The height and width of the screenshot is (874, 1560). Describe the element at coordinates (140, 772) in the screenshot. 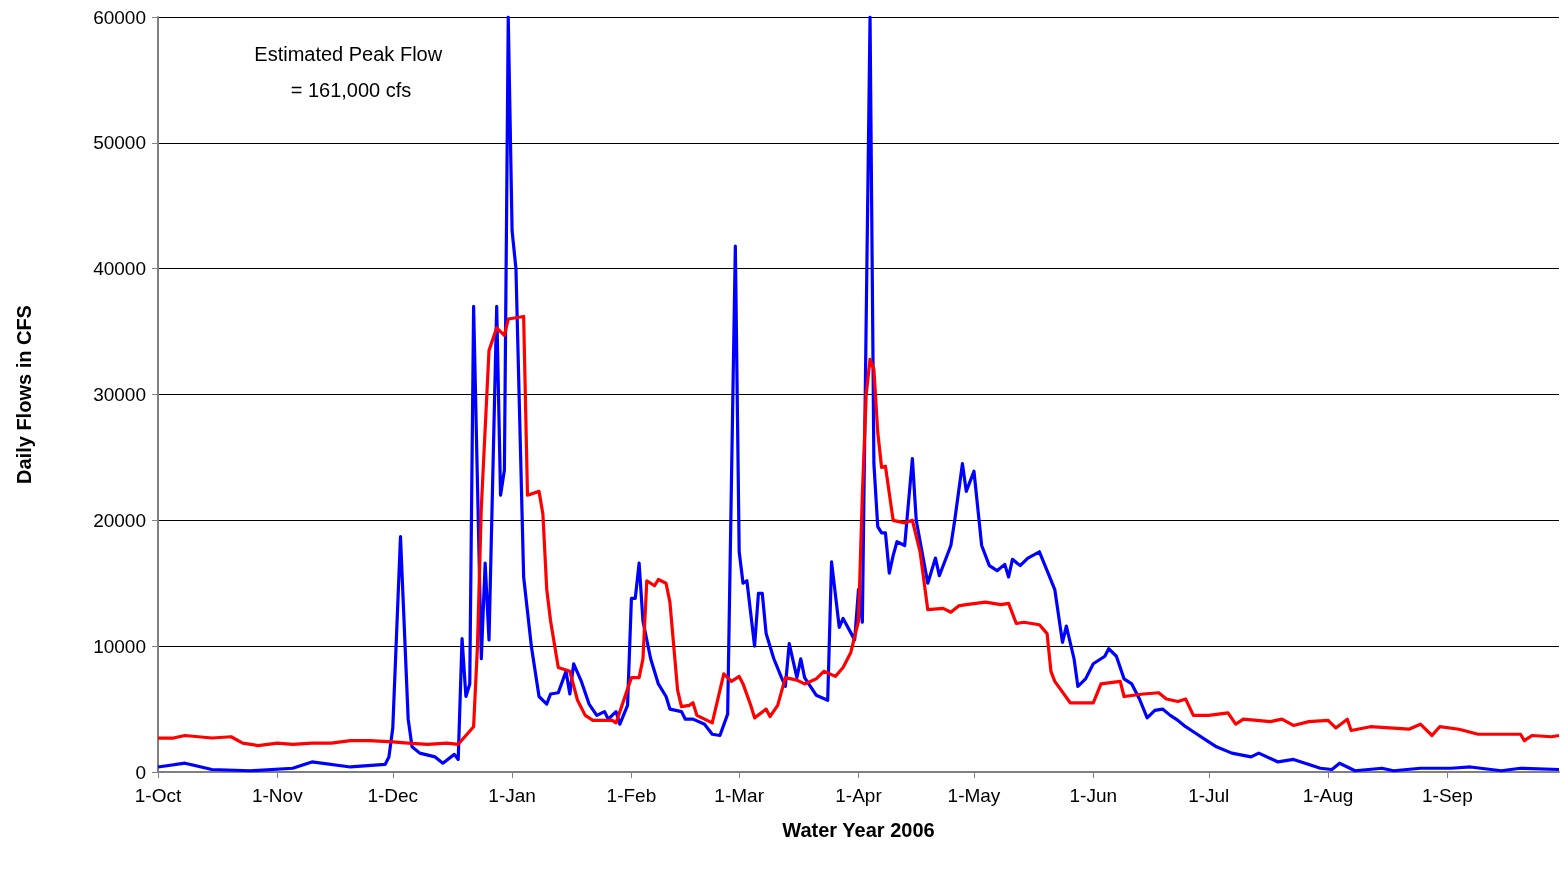

I see `y-tick-label: 0` at that location.